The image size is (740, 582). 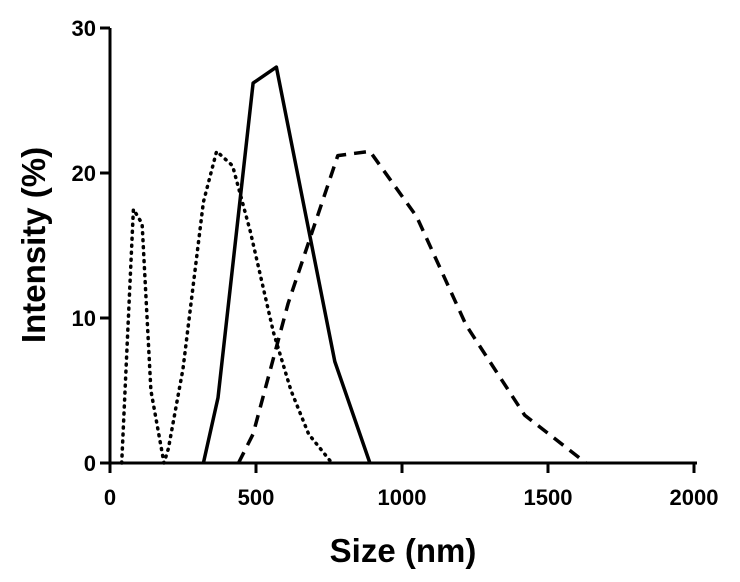 I want to click on y-tick-label: 20, so click(x=84, y=173).